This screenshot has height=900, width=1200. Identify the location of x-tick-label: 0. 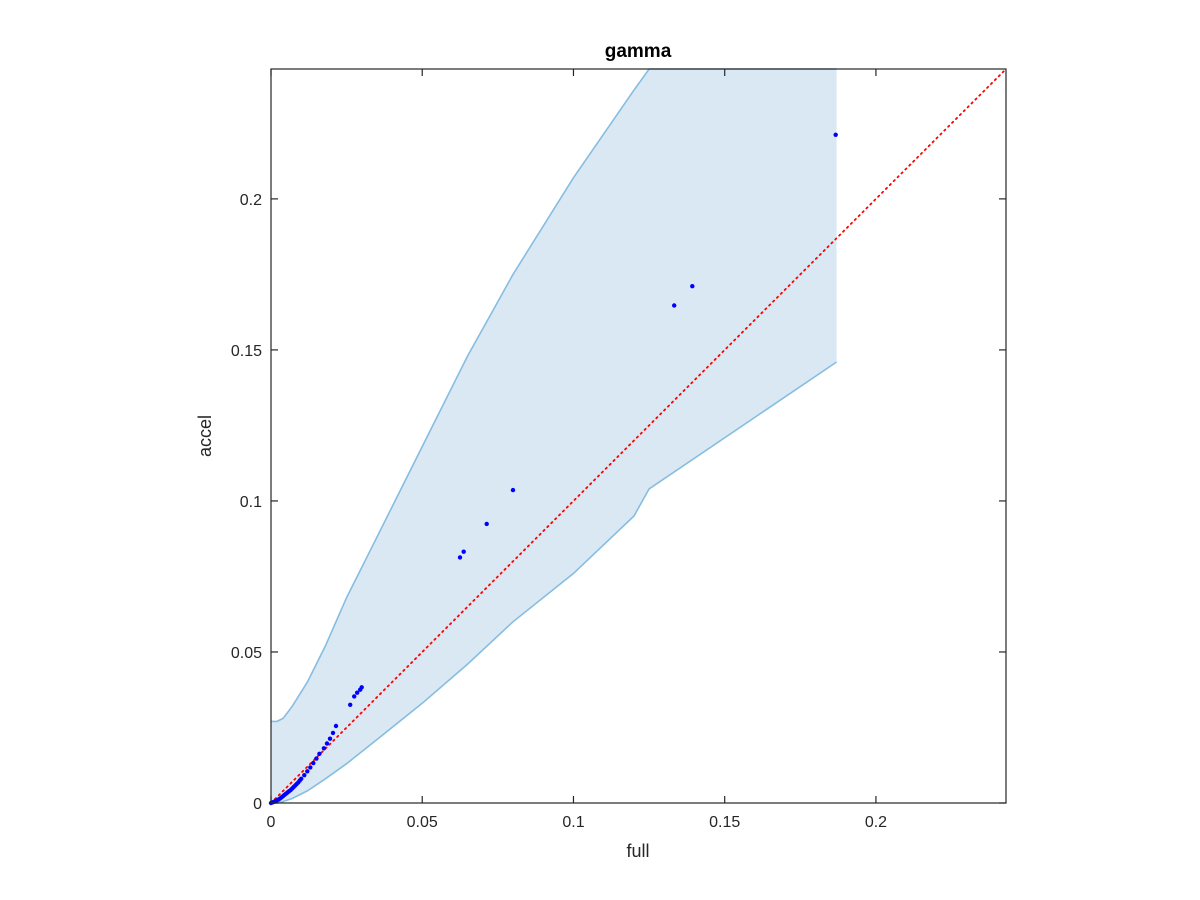
(271, 822).